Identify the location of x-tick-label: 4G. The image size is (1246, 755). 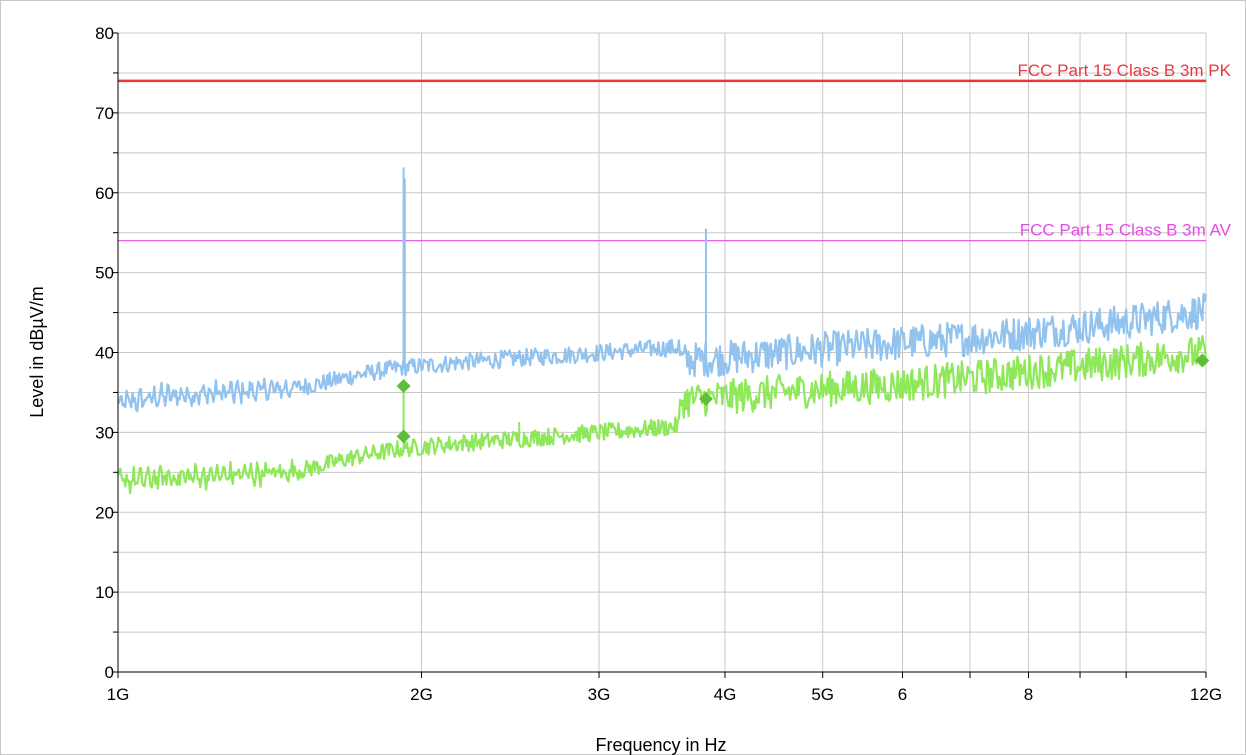
(725, 694).